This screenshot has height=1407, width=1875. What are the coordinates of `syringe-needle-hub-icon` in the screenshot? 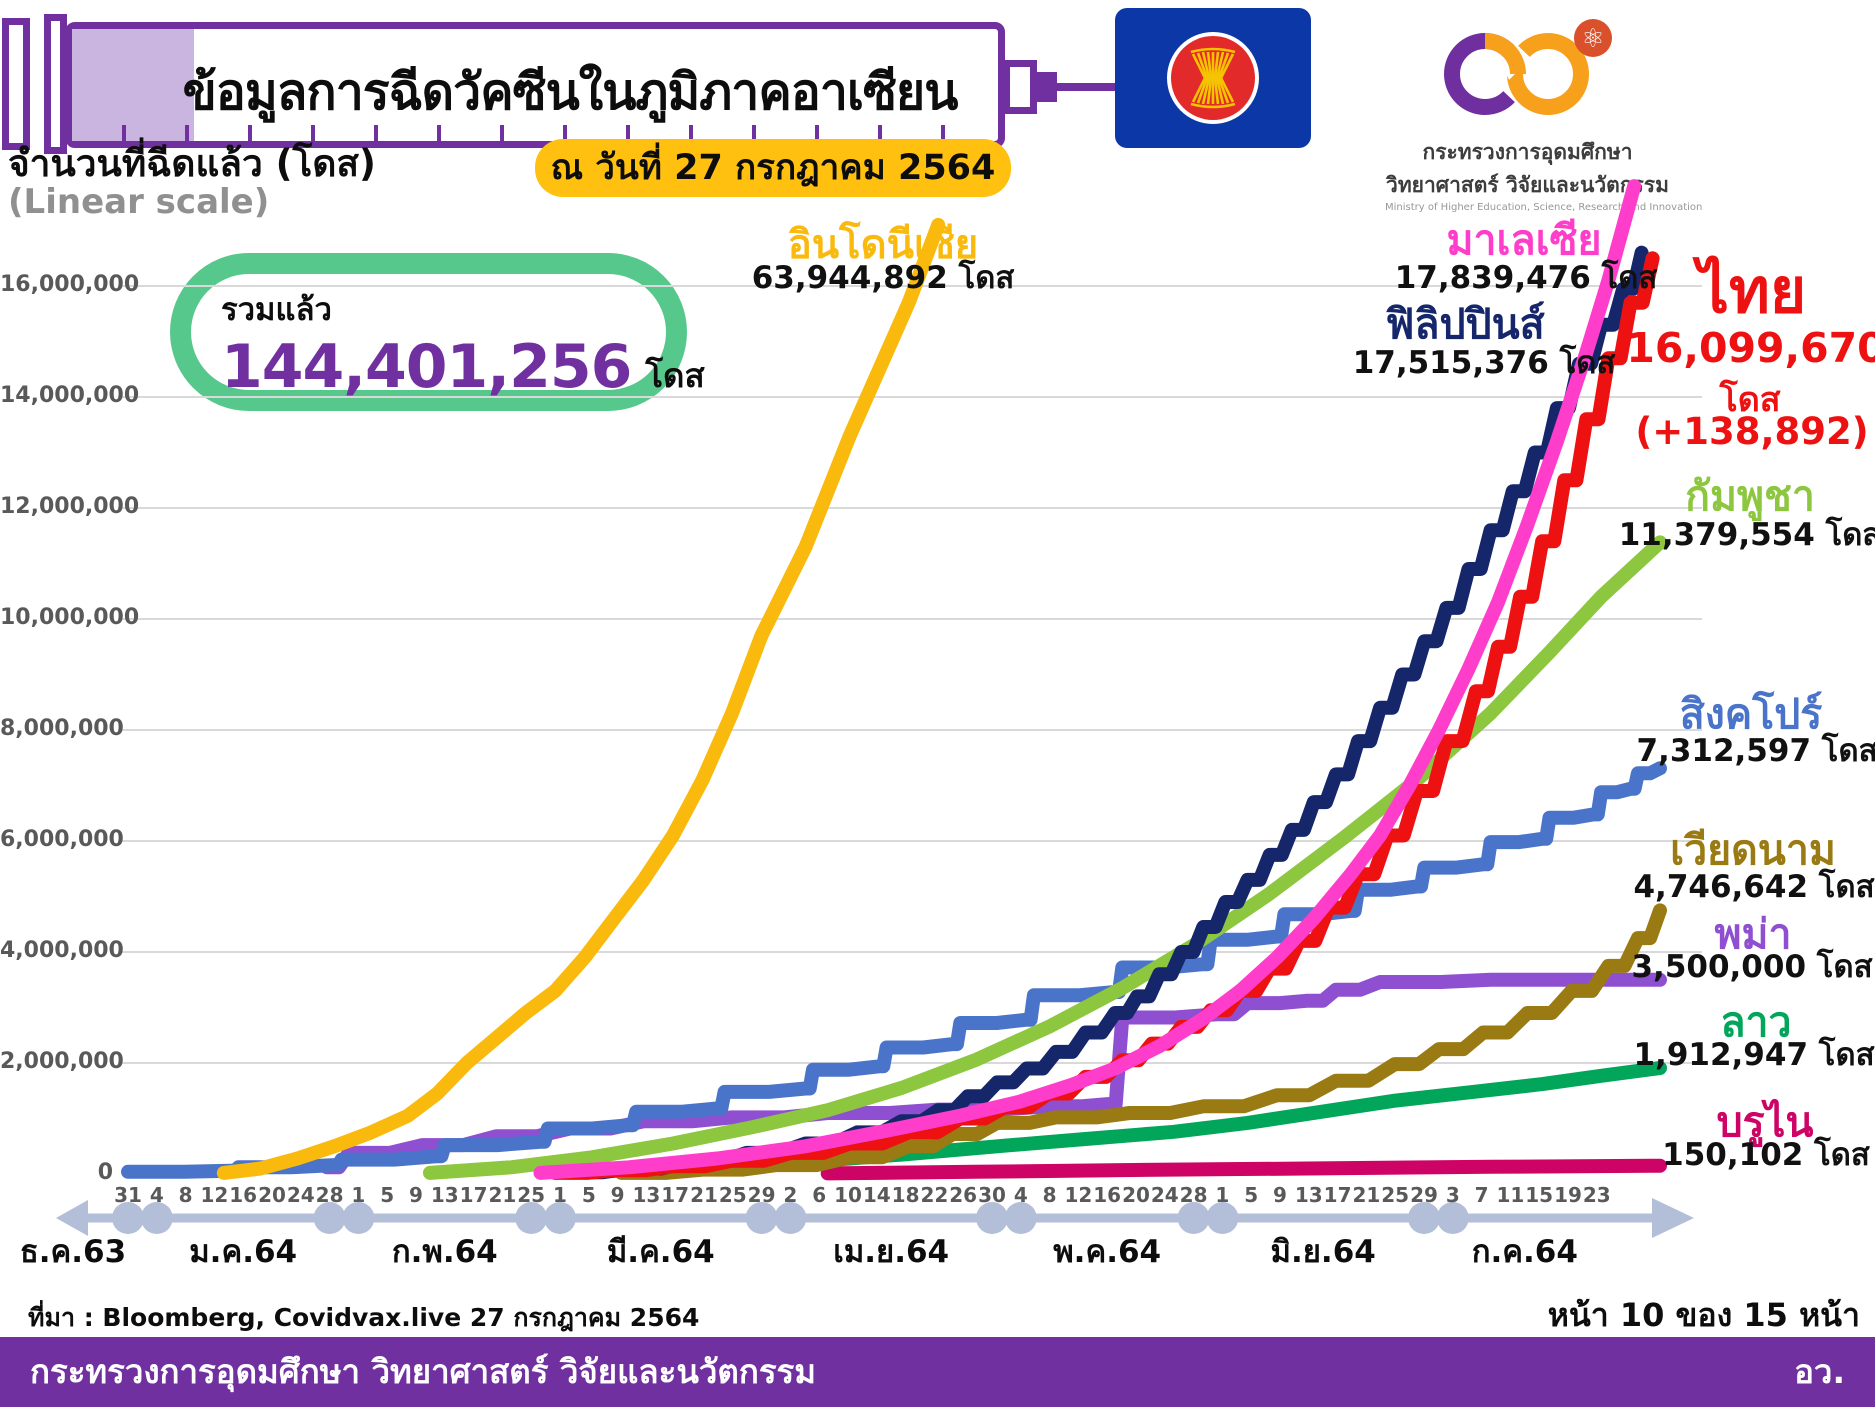 It's located at (1020, 87).